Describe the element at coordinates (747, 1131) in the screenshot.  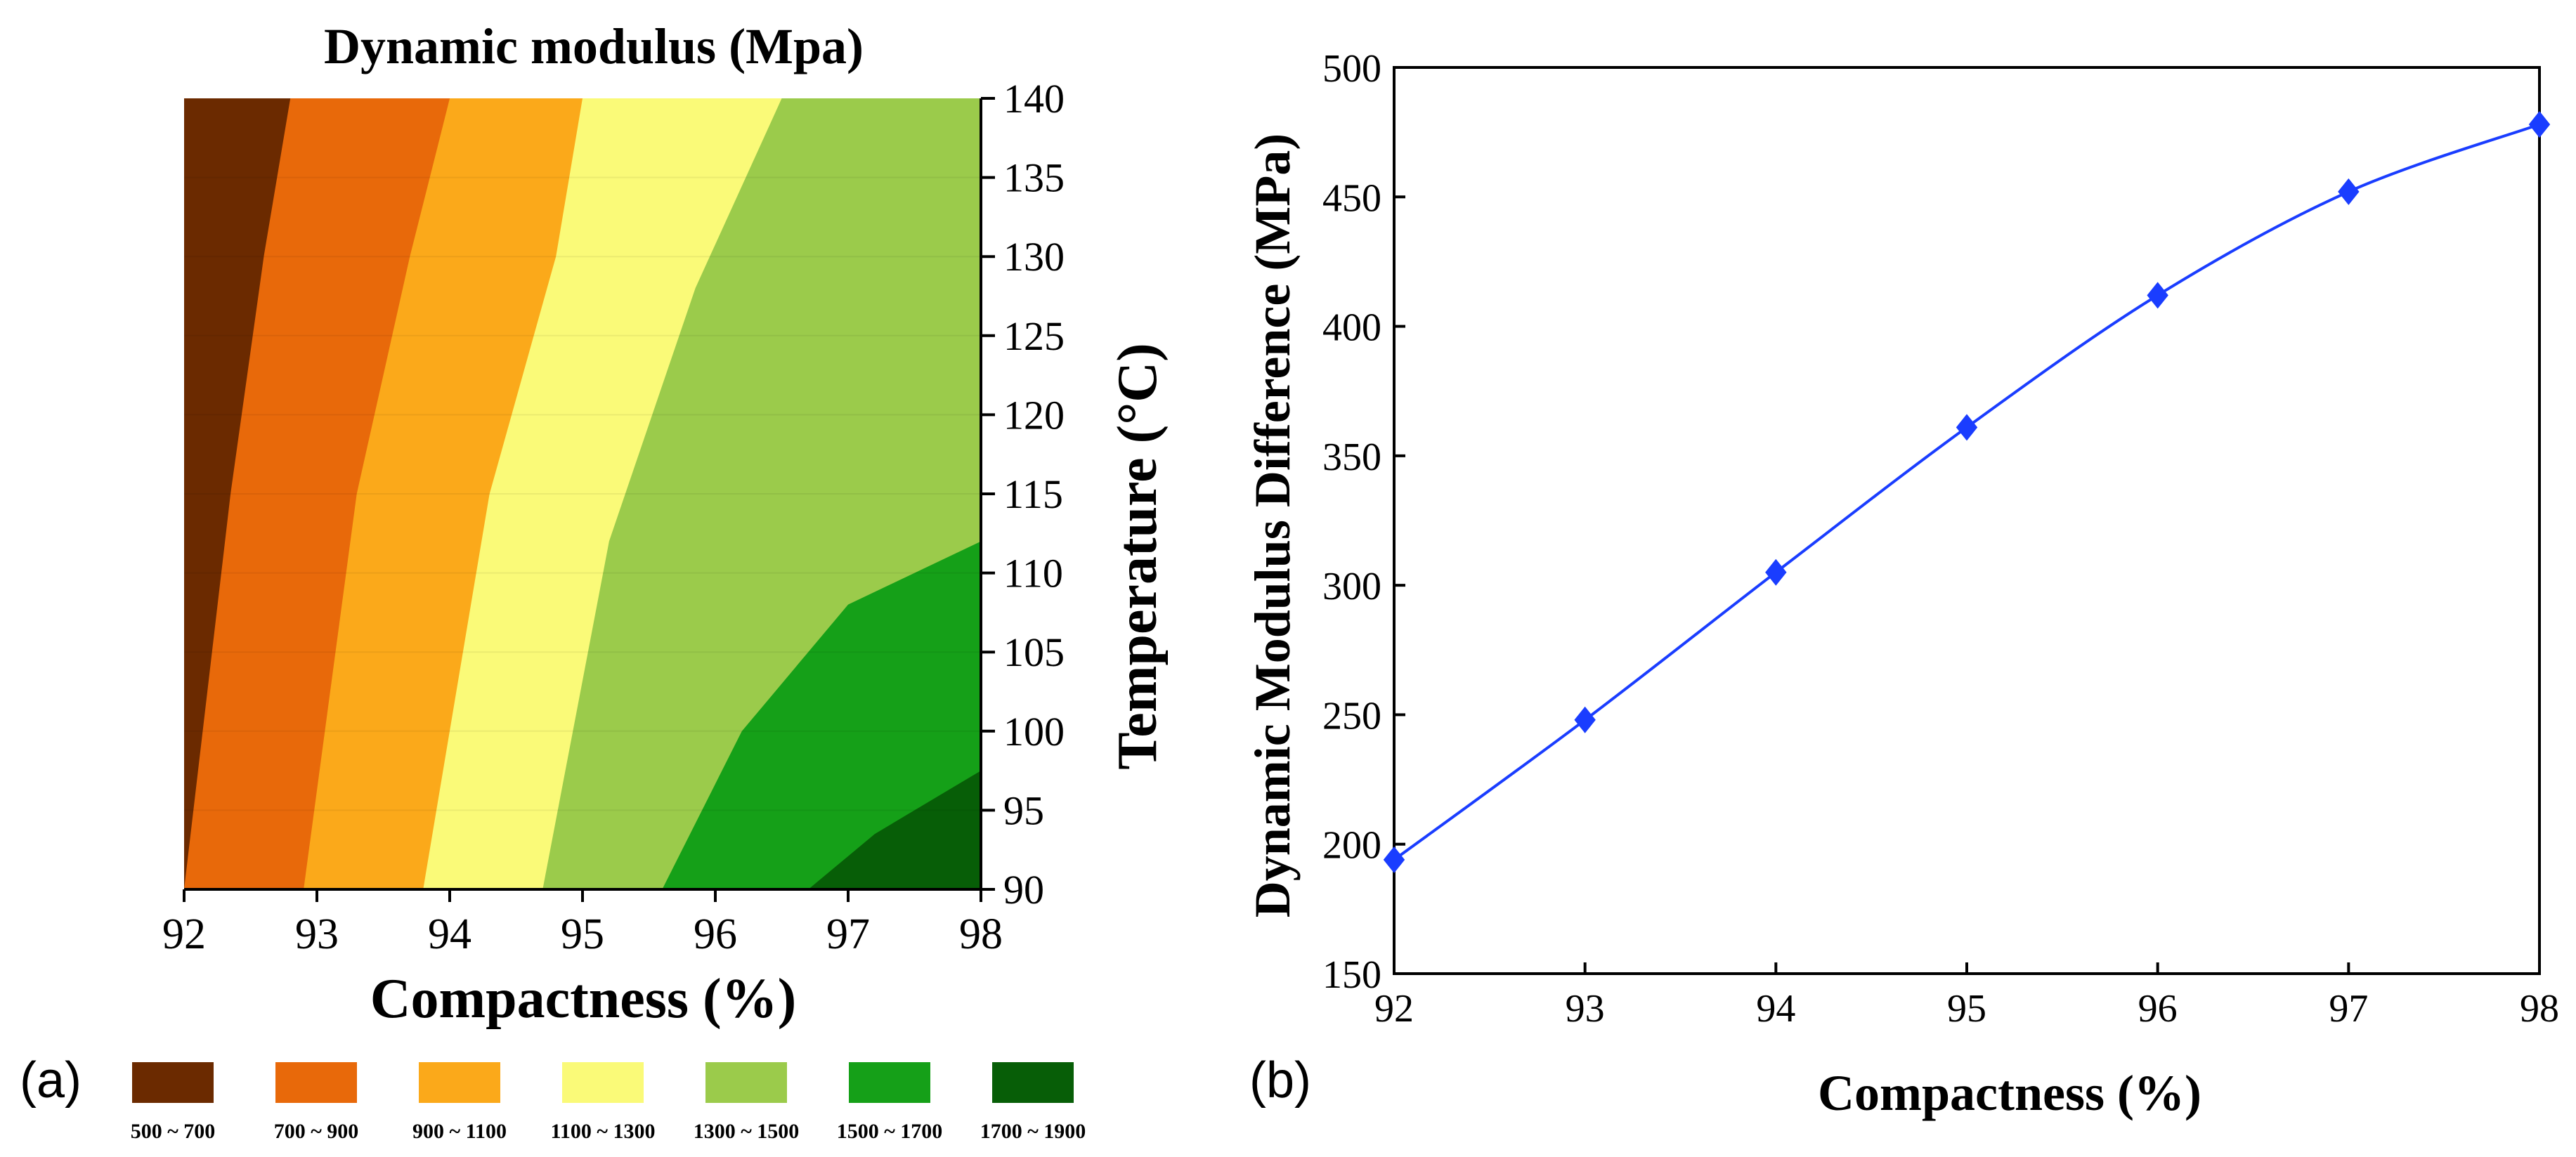
I see `legend-label: 1300 ~ 1500` at that location.